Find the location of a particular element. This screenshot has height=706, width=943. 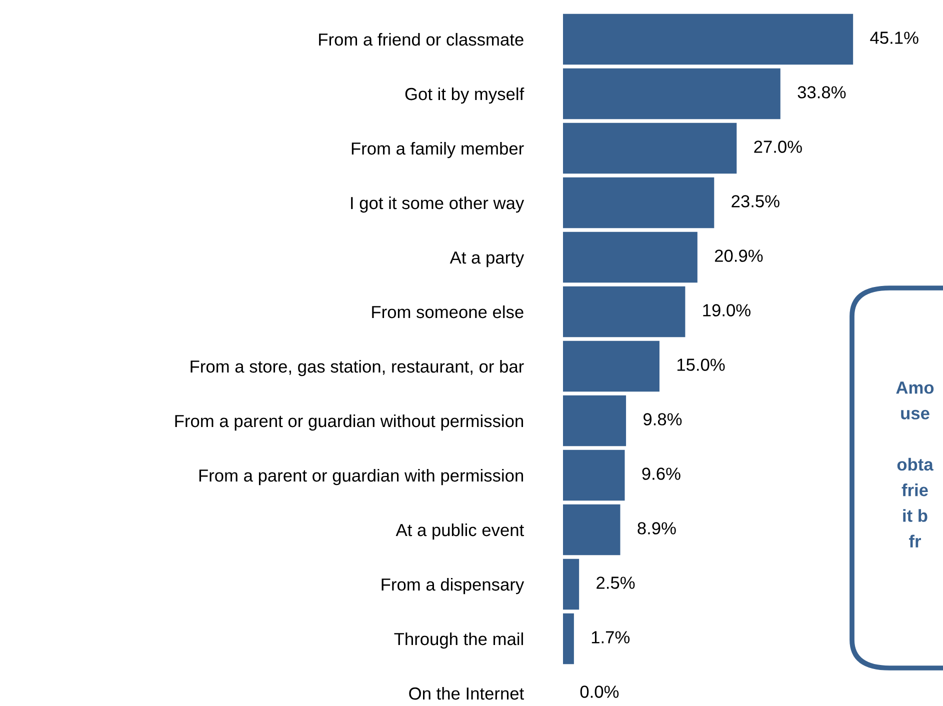

y-tick-label: I got it some other way is located at coordinates (437, 204).